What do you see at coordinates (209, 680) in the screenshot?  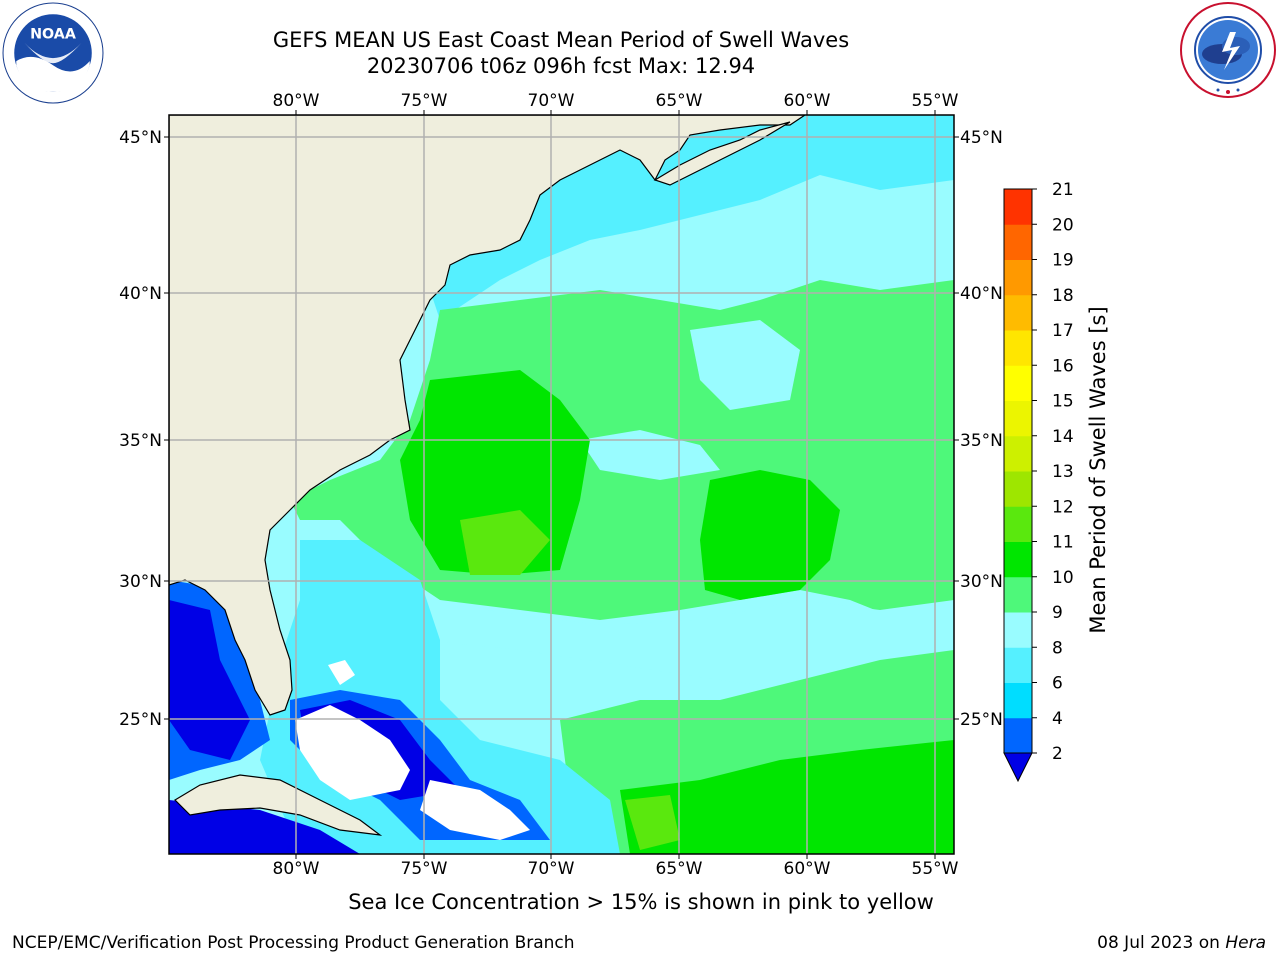 I see `field-darkblue-gulf` at bounding box center [209, 680].